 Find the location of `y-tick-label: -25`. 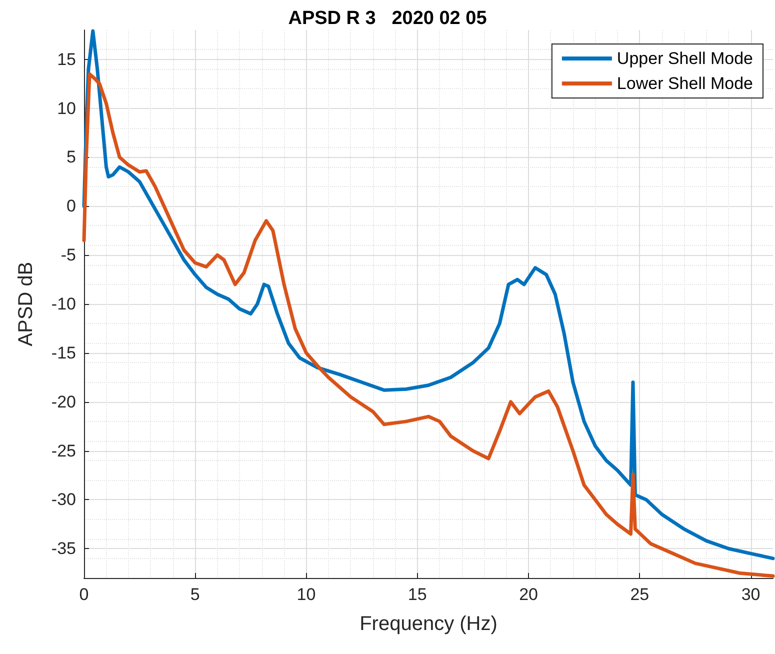

y-tick-label: -25 is located at coordinates (63, 450).